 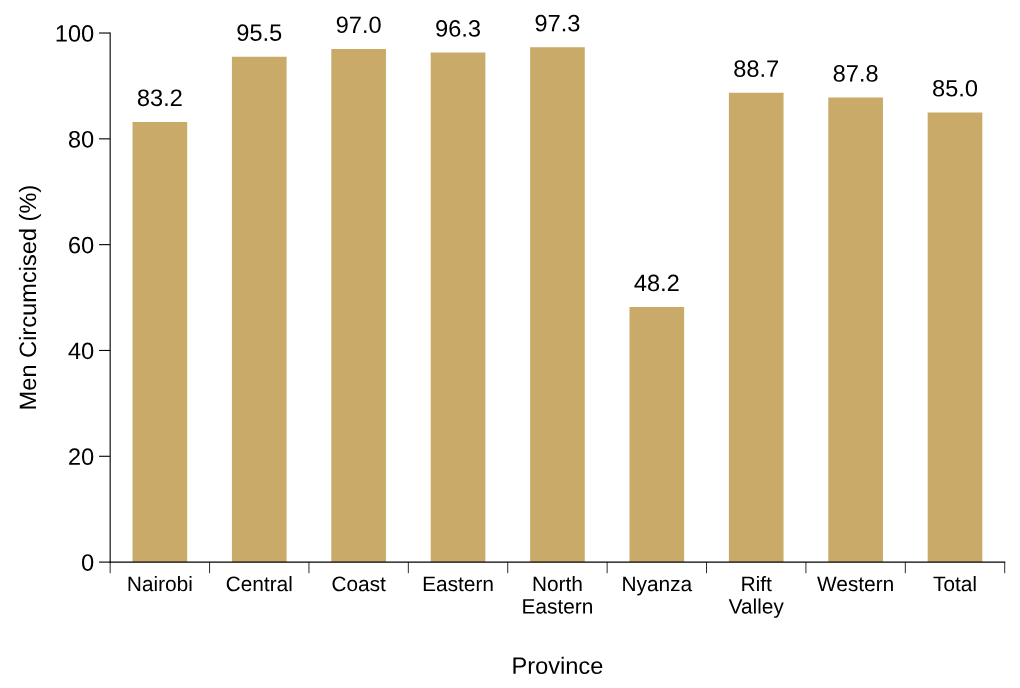 What do you see at coordinates (658, 586) in the screenshot?
I see `x-tick-label: Nyanza` at bounding box center [658, 586].